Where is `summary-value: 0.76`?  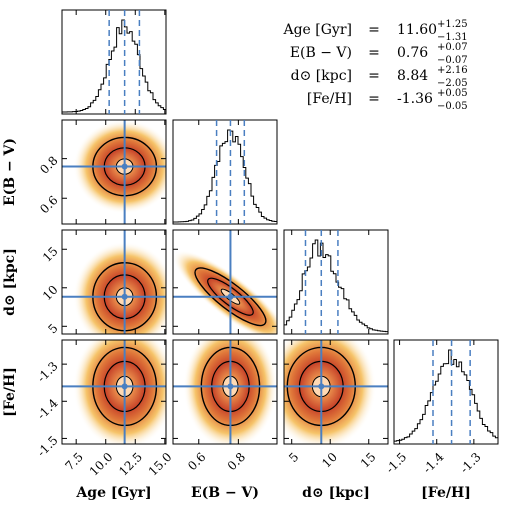
summary-value: 0.76 is located at coordinates (412, 53).